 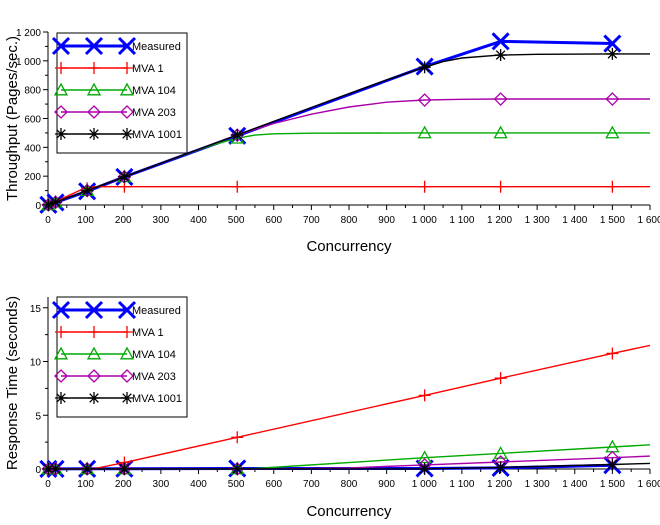 What do you see at coordinates (36, 309) in the screenshot?
I see `y-tick-label: 15` at bounding box center [36, 309].